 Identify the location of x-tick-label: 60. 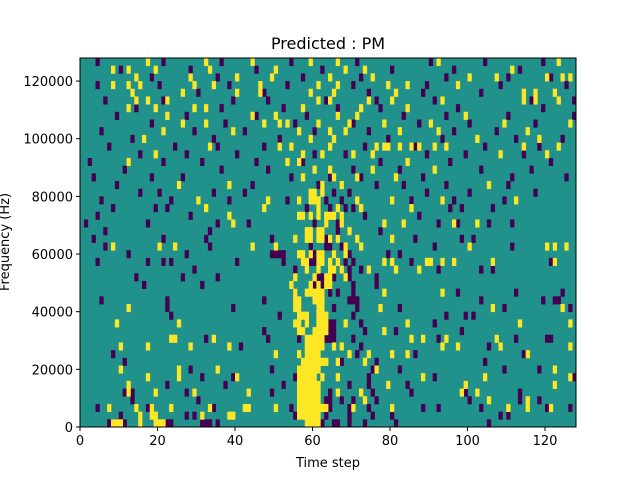
(312, 441).